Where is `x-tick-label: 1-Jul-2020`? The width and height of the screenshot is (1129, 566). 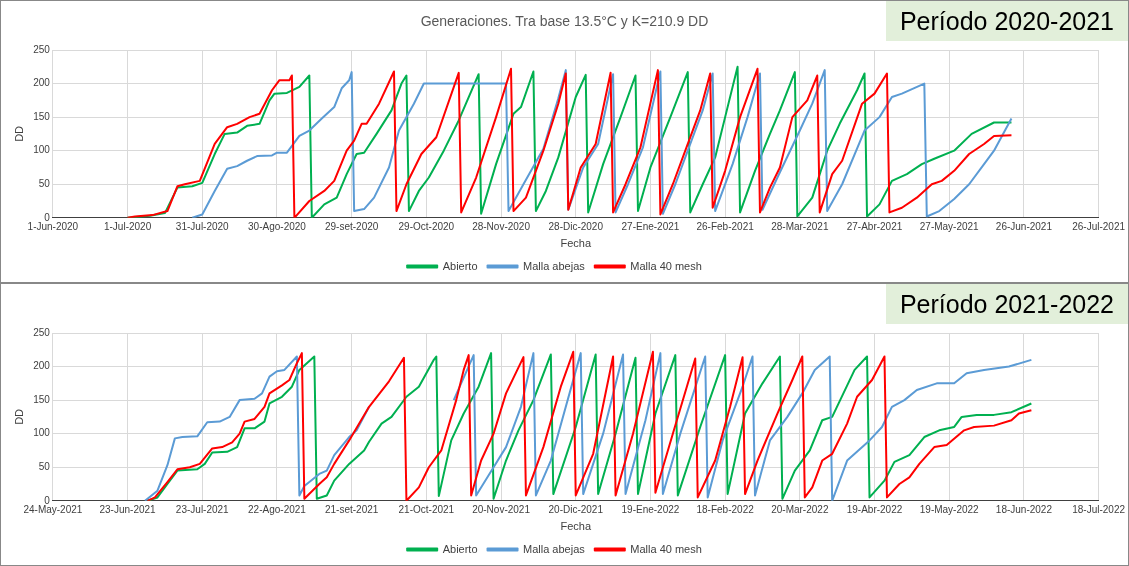
x-tick-label: 1-Jul-2020 is located at coordinates (127, 226).